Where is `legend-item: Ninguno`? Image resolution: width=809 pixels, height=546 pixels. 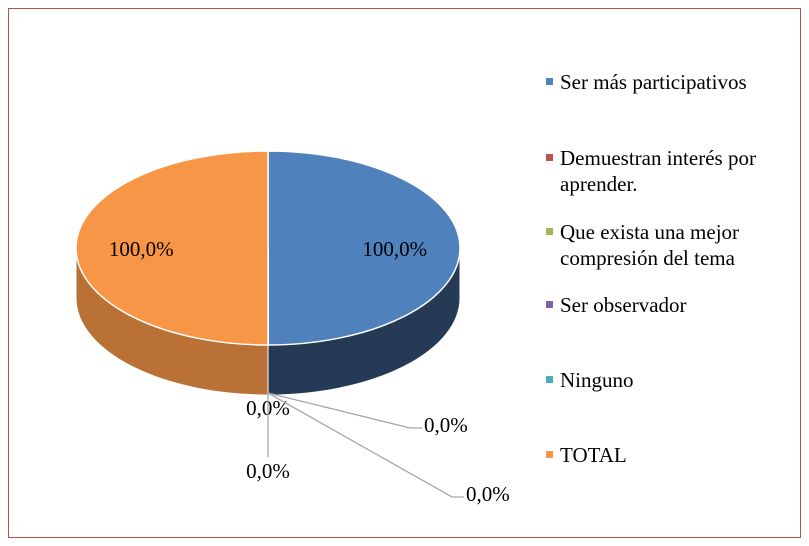
legend-item: Ninguno is located at coordinates (668, 380).